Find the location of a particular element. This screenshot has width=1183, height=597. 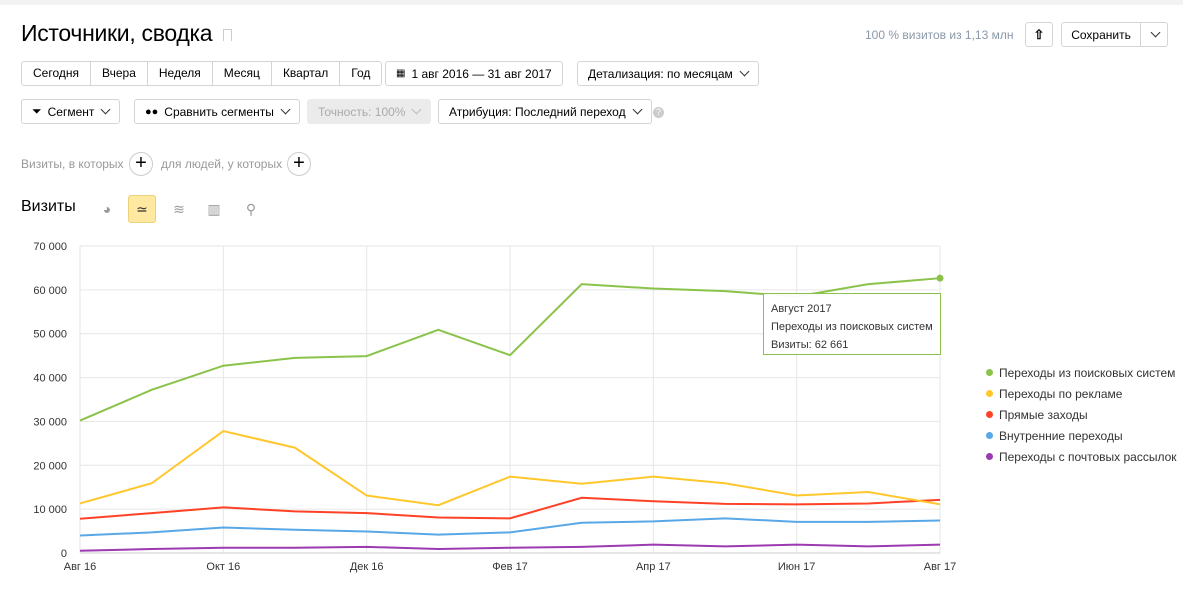

x-tick-label: Апр 17 is located at coordinates (653, 567).